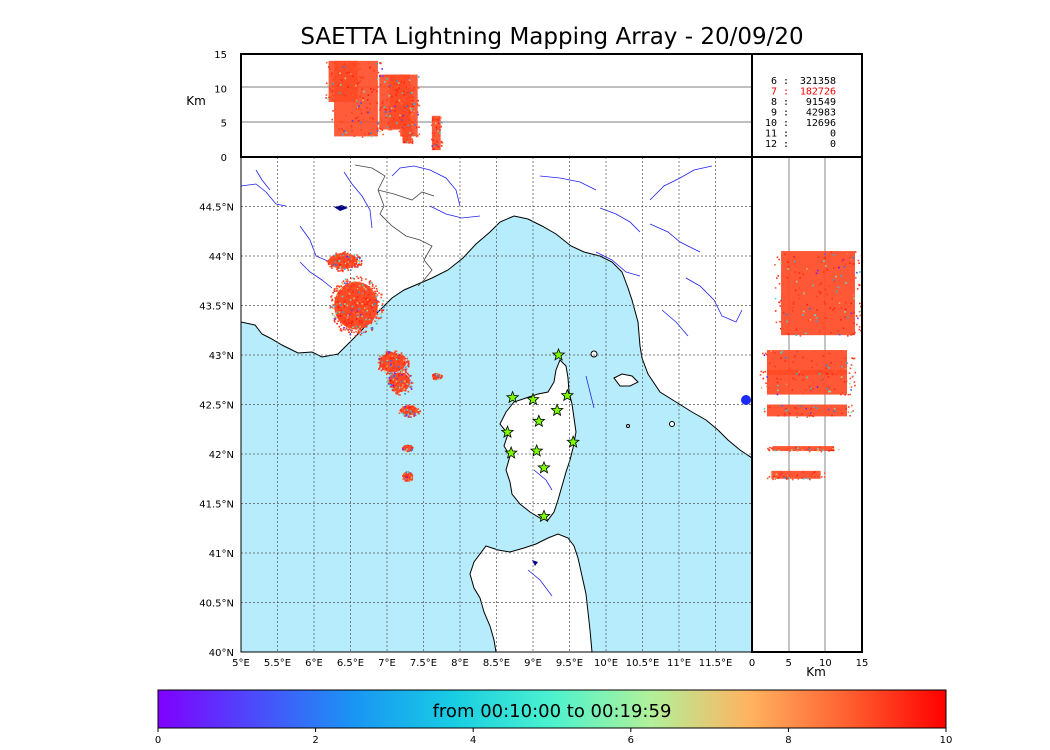 This screenshot has height=750, width=1050. I want to click on pianosa-island, so click(628, 426).